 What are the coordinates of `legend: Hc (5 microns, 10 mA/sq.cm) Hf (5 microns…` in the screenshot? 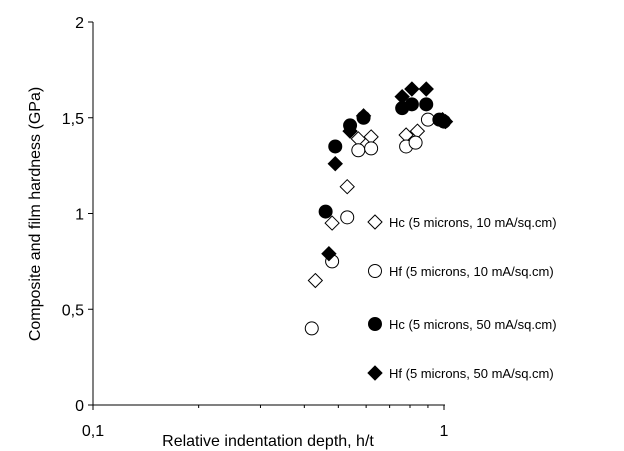 It's located at (462, 297).